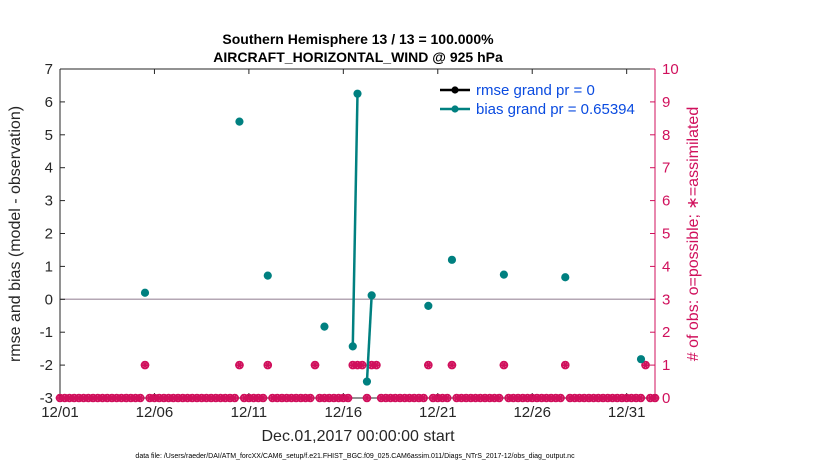 This screenshot has height=475, width=830. I want to click on y2-tick-label: 7, so click(666, 168).